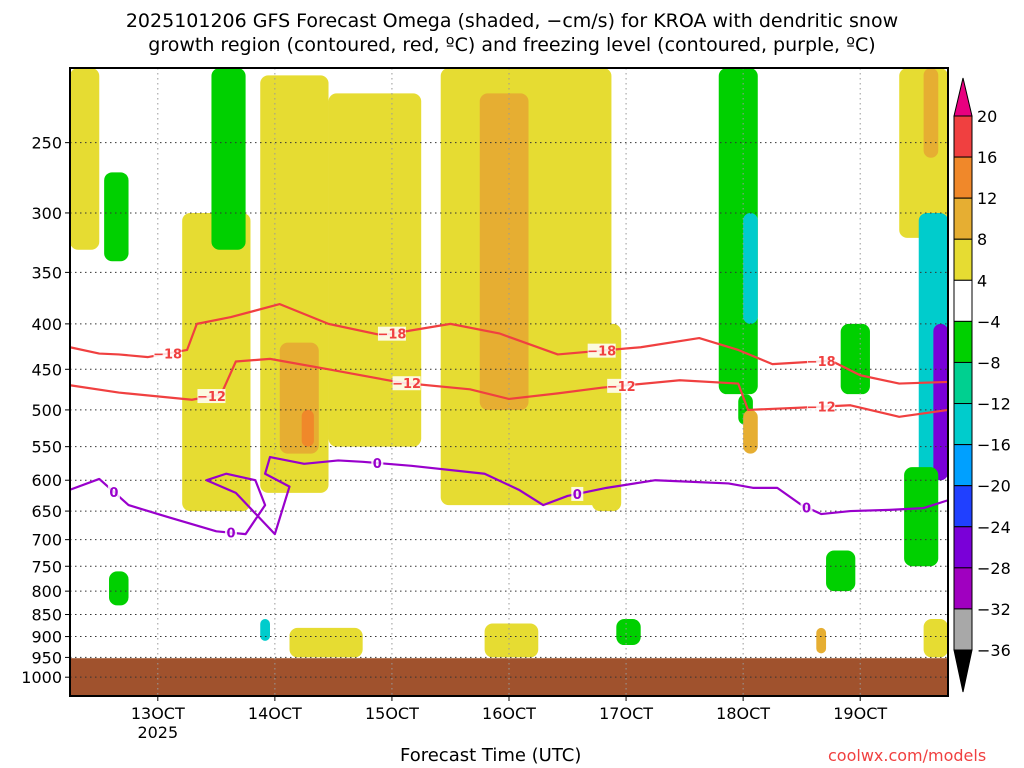 The height and width of the screenshot is (768, 1024). I want to click on x-tick-label: 16OCT, so click(509, 713).